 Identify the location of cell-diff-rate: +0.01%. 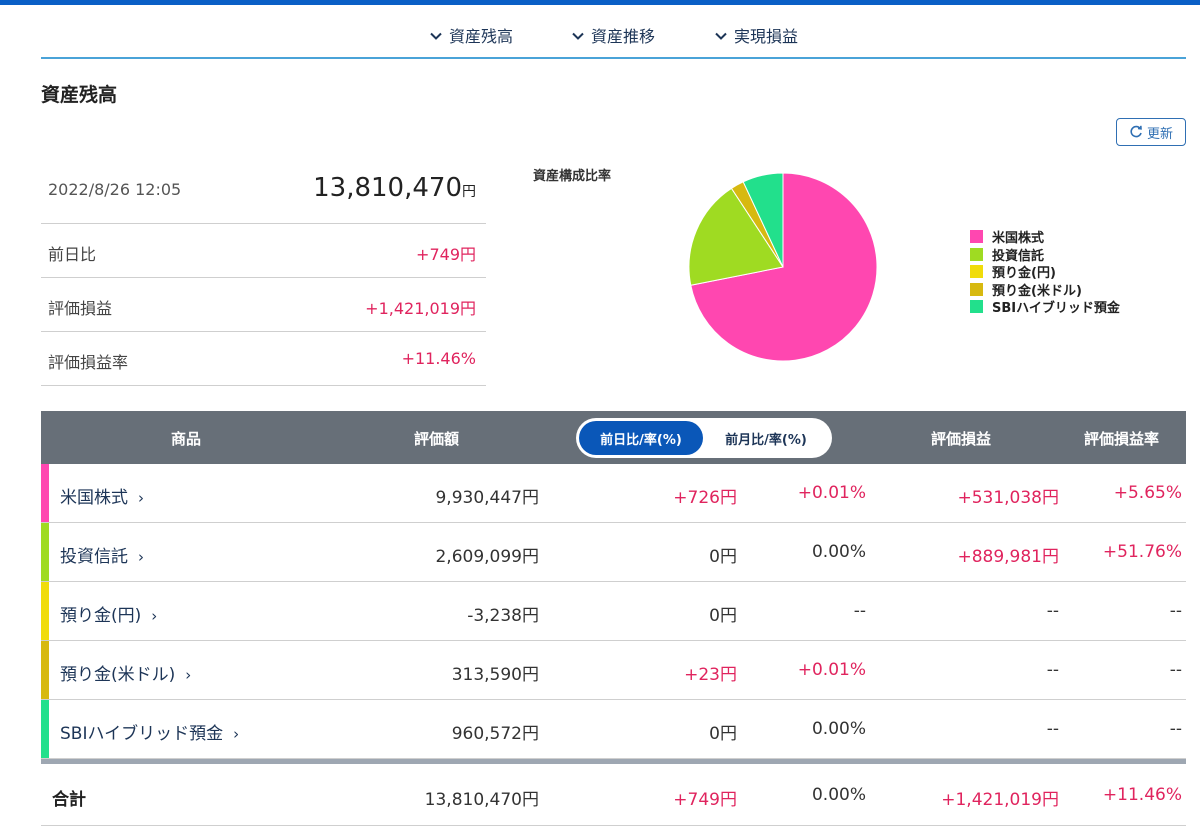
(831, 493).